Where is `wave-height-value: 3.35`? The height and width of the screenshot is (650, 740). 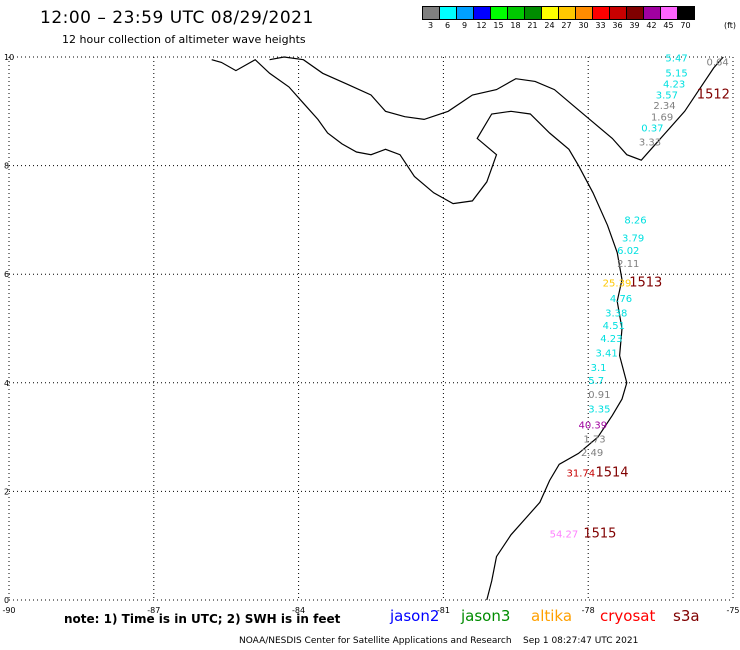
wave-height-value: 3.35 is located at coordinates (599, 410).